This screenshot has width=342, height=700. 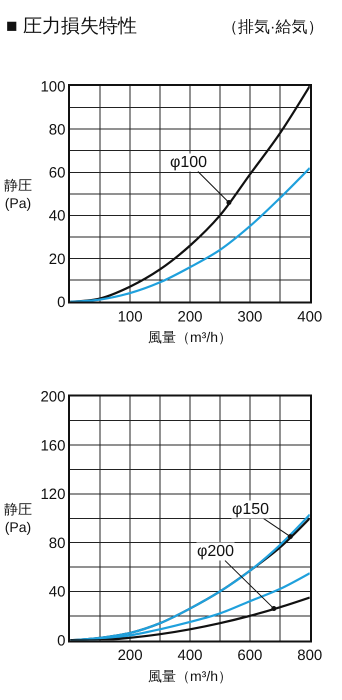 What do you see at coordinates (249, 655) in the screenshot?
I see `x-tick-label: 600` at bounding box center [249, 655].